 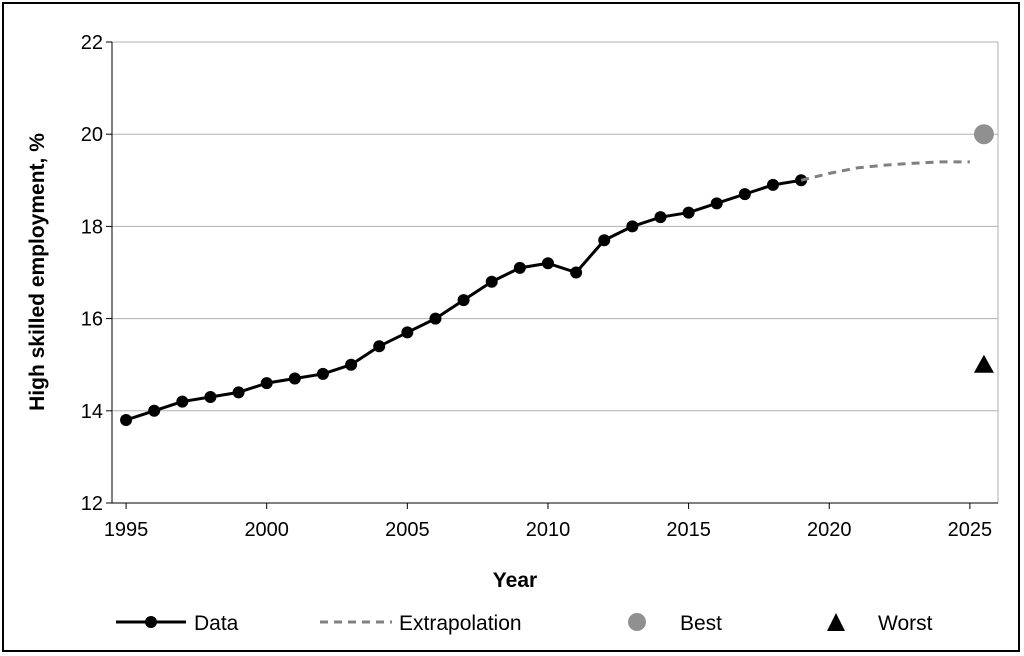 What do you see at coordinates (92, 43) in the screenshot?
I see `y-tick-label-22: 22` at bounding box center [92, 43].